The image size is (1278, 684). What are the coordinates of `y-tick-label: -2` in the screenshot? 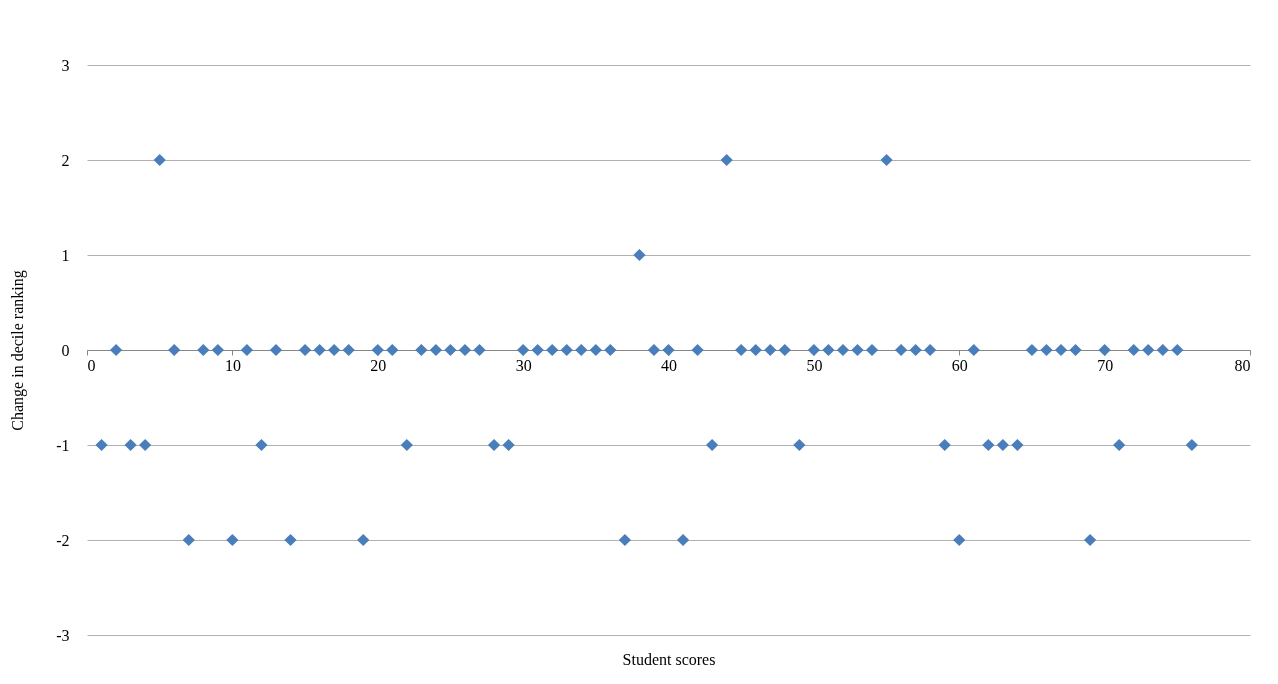 It's located at (63, 540).